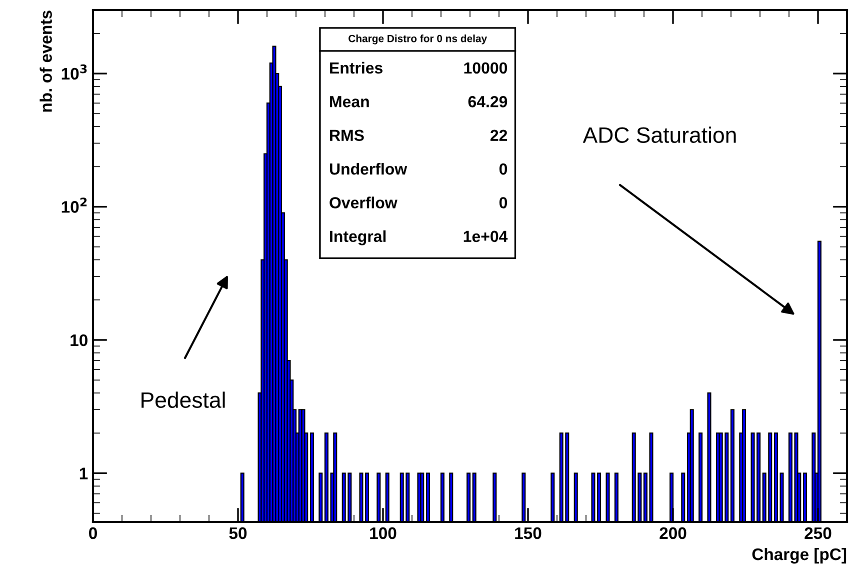 The width and height of the screenshot is (854, 577). I want to click on x-tick-label: 50, so click(238, 533).